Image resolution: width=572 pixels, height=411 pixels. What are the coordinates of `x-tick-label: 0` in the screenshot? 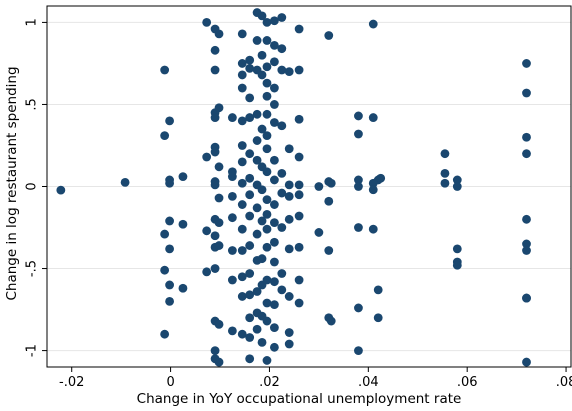 It's located at (170, 382).